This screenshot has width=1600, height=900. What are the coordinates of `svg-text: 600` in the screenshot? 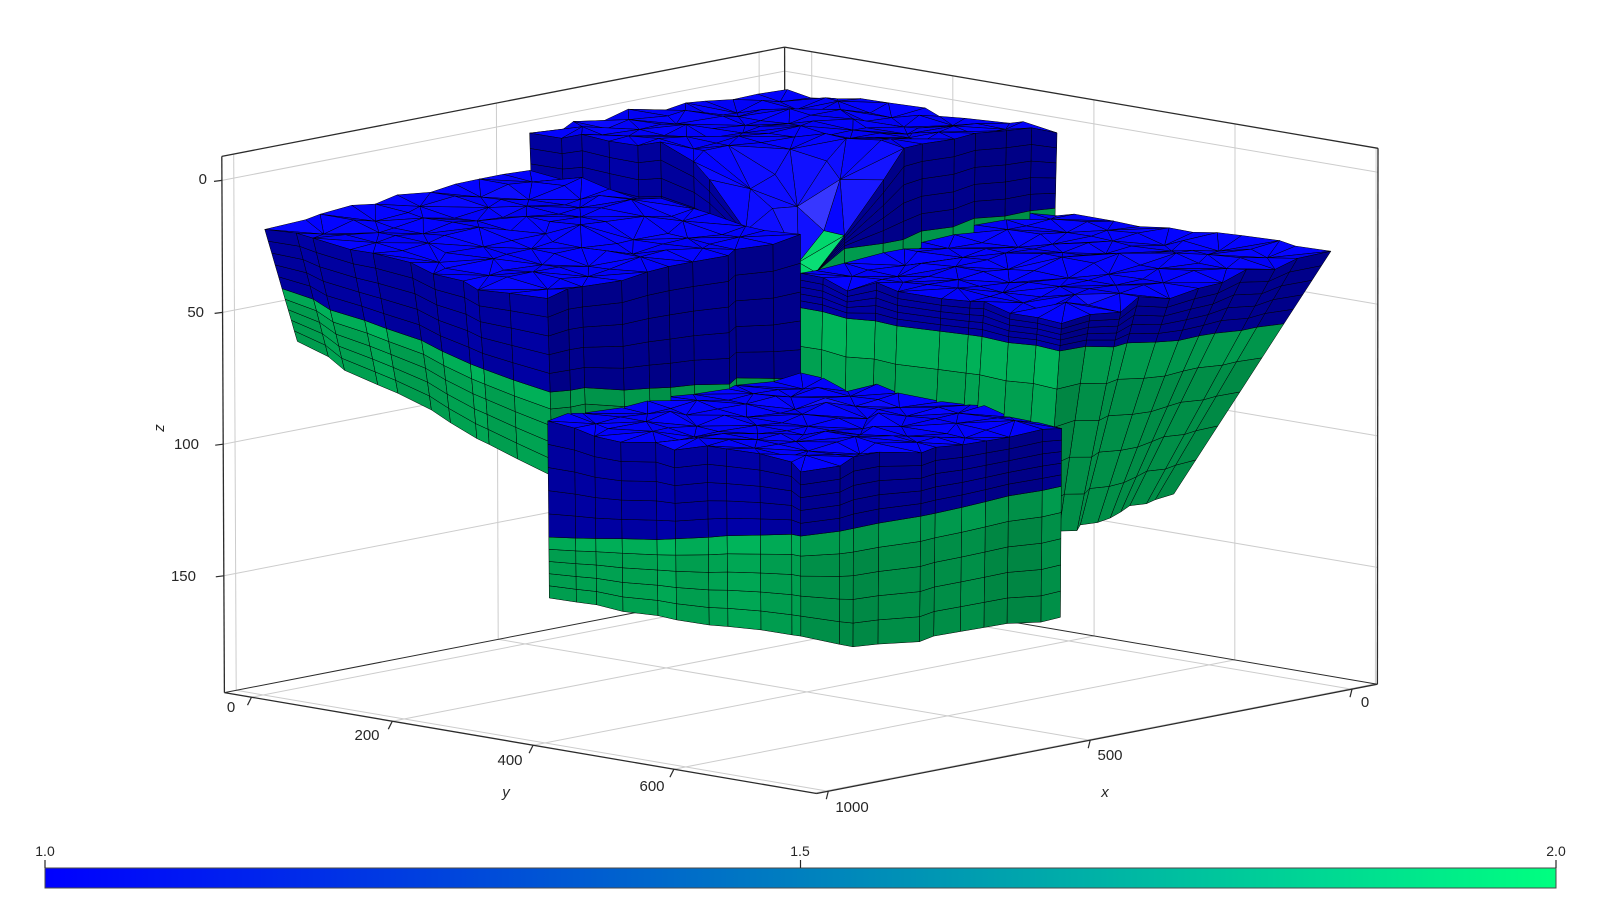 It's located at (651, 786).